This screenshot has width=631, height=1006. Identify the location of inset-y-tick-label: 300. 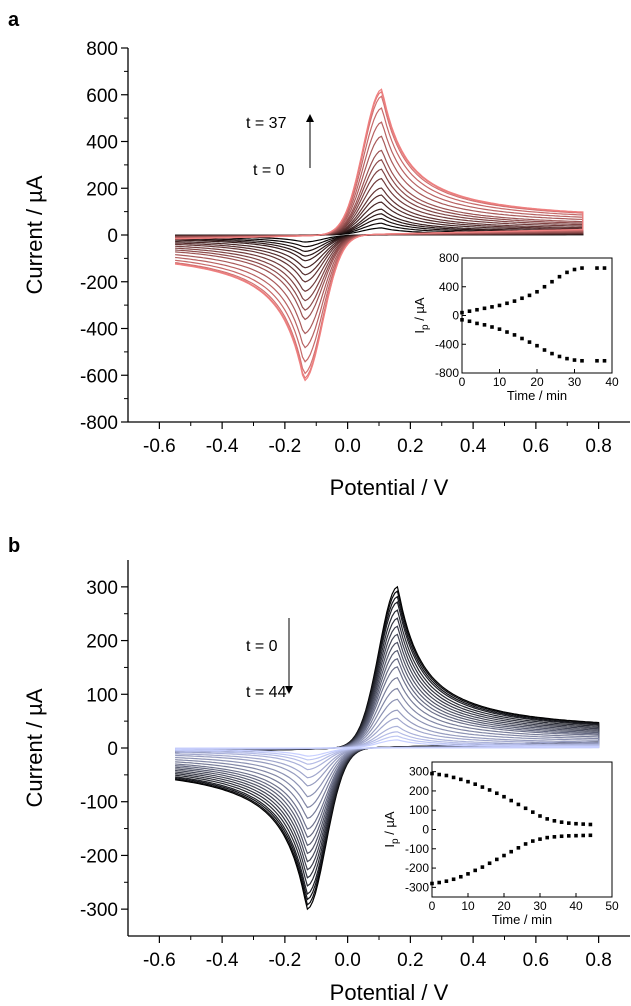
(419, 772).